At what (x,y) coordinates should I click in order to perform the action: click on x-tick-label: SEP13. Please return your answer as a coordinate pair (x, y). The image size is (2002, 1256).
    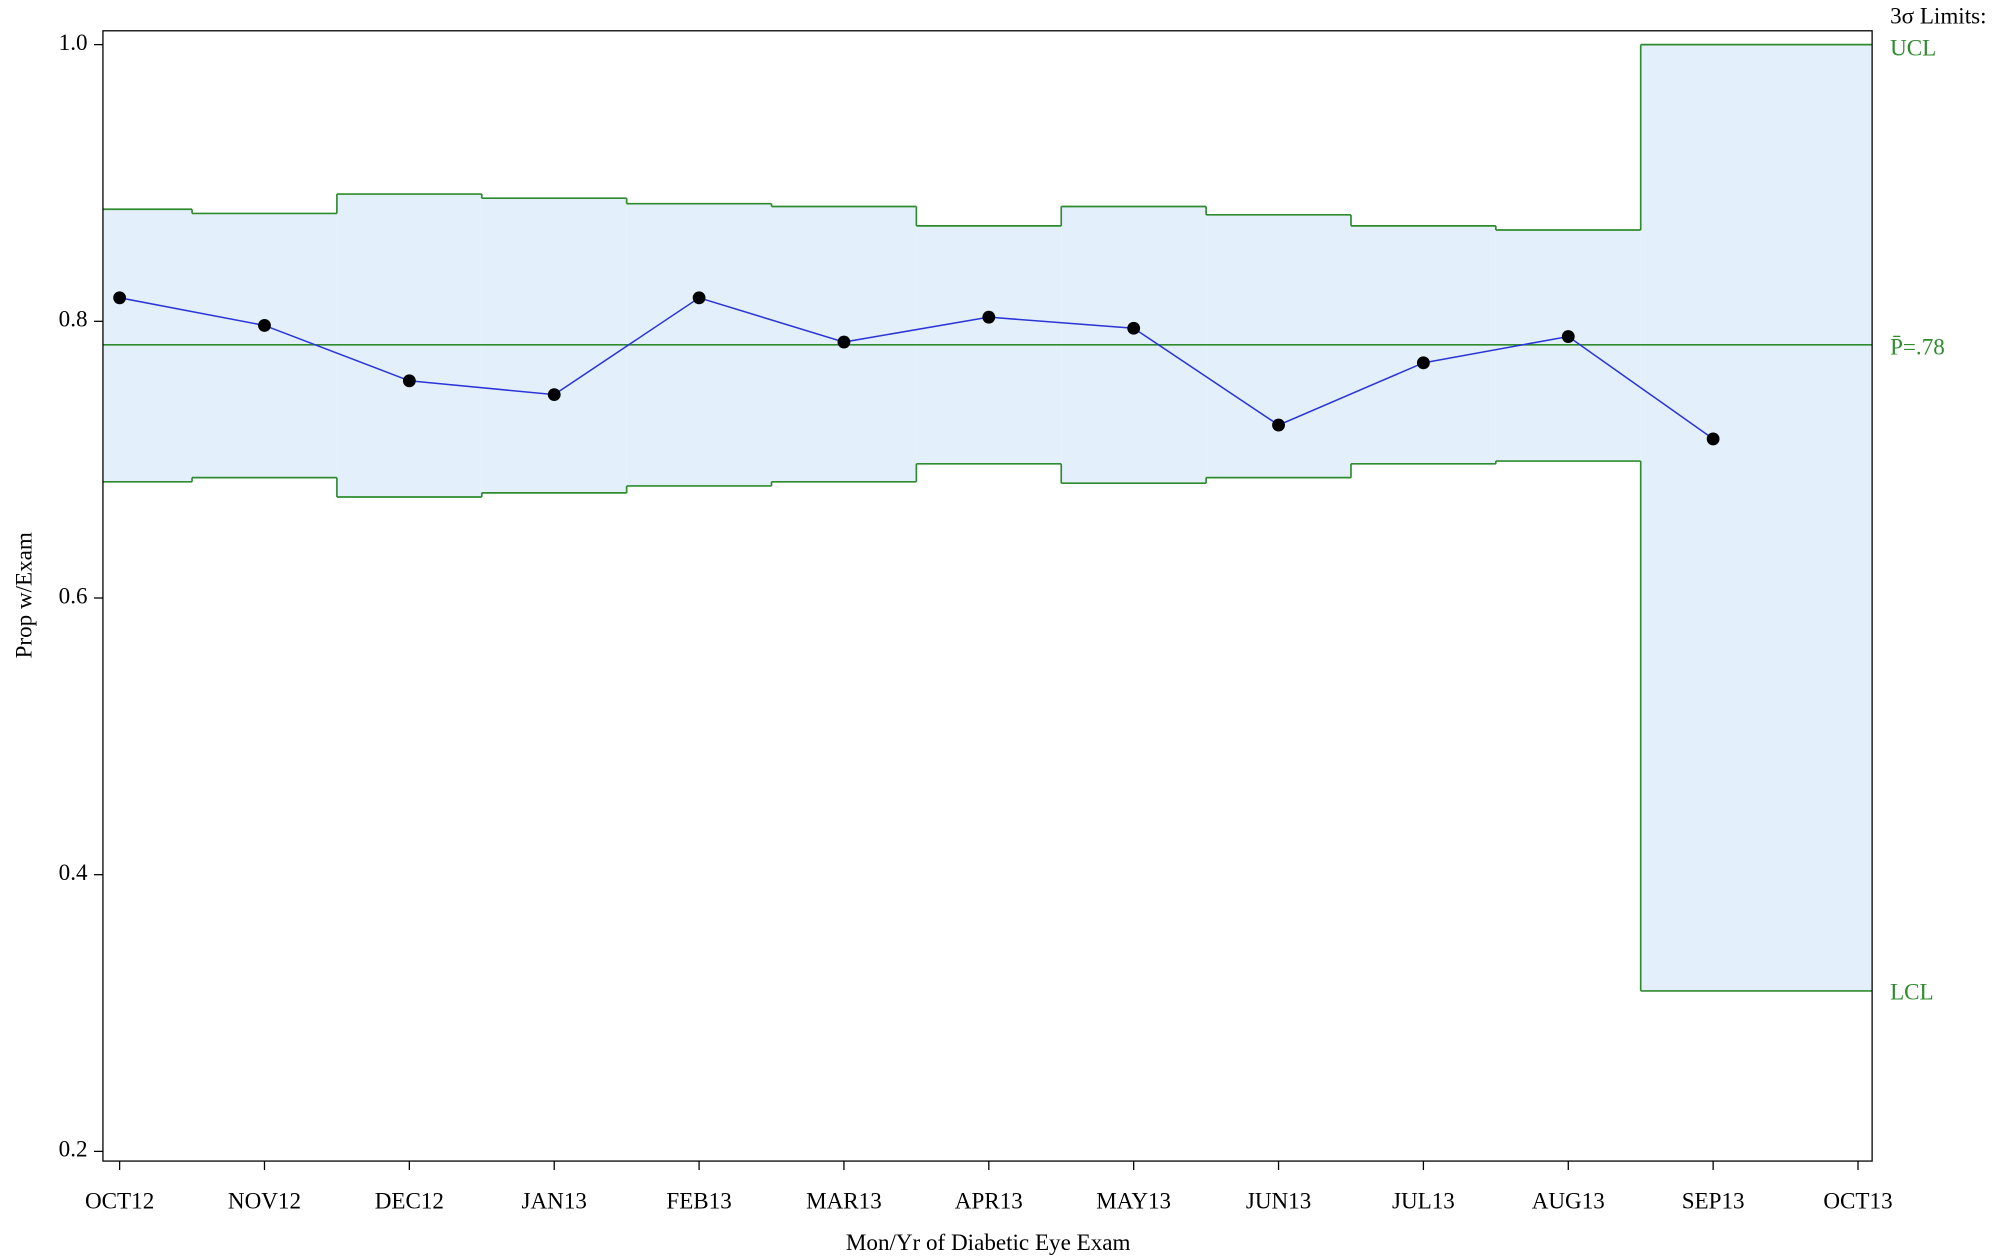
    Looking at the image, I should click on (1713, 1201).